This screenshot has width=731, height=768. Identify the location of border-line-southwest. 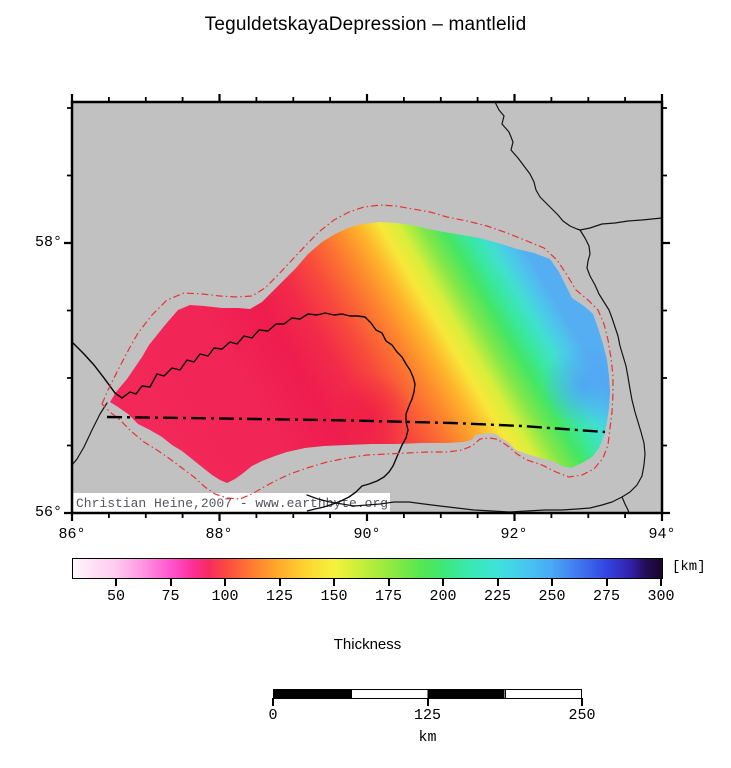
(89, 434).